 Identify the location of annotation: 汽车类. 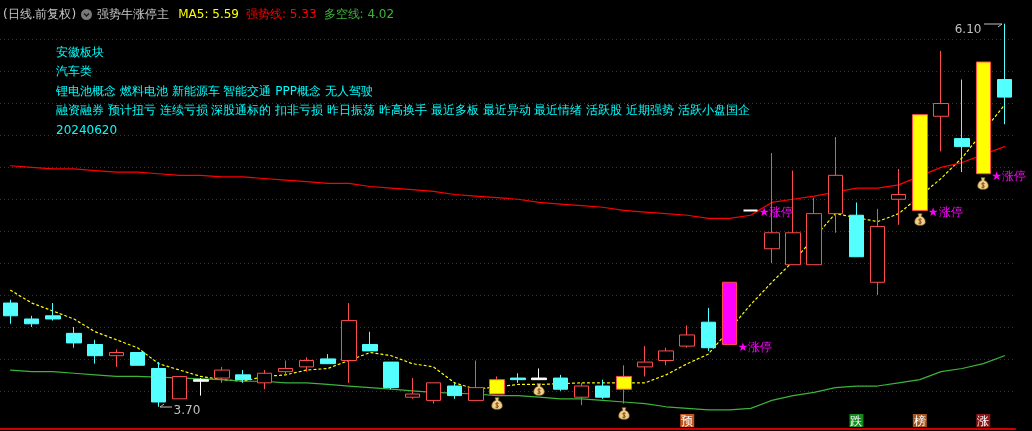
(74, 71).